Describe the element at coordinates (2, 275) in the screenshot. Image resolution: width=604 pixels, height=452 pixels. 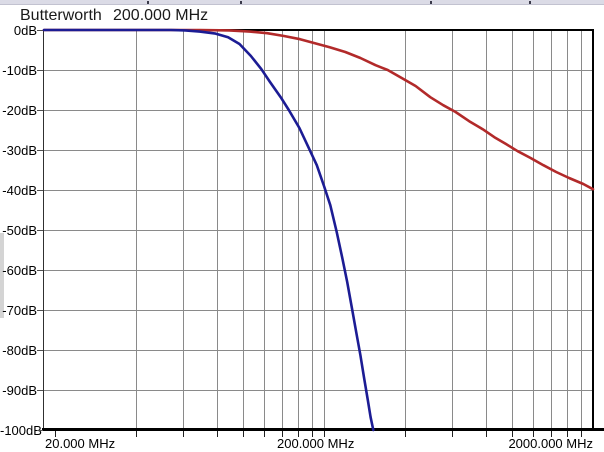
I see `window-edge-shade` at that location.